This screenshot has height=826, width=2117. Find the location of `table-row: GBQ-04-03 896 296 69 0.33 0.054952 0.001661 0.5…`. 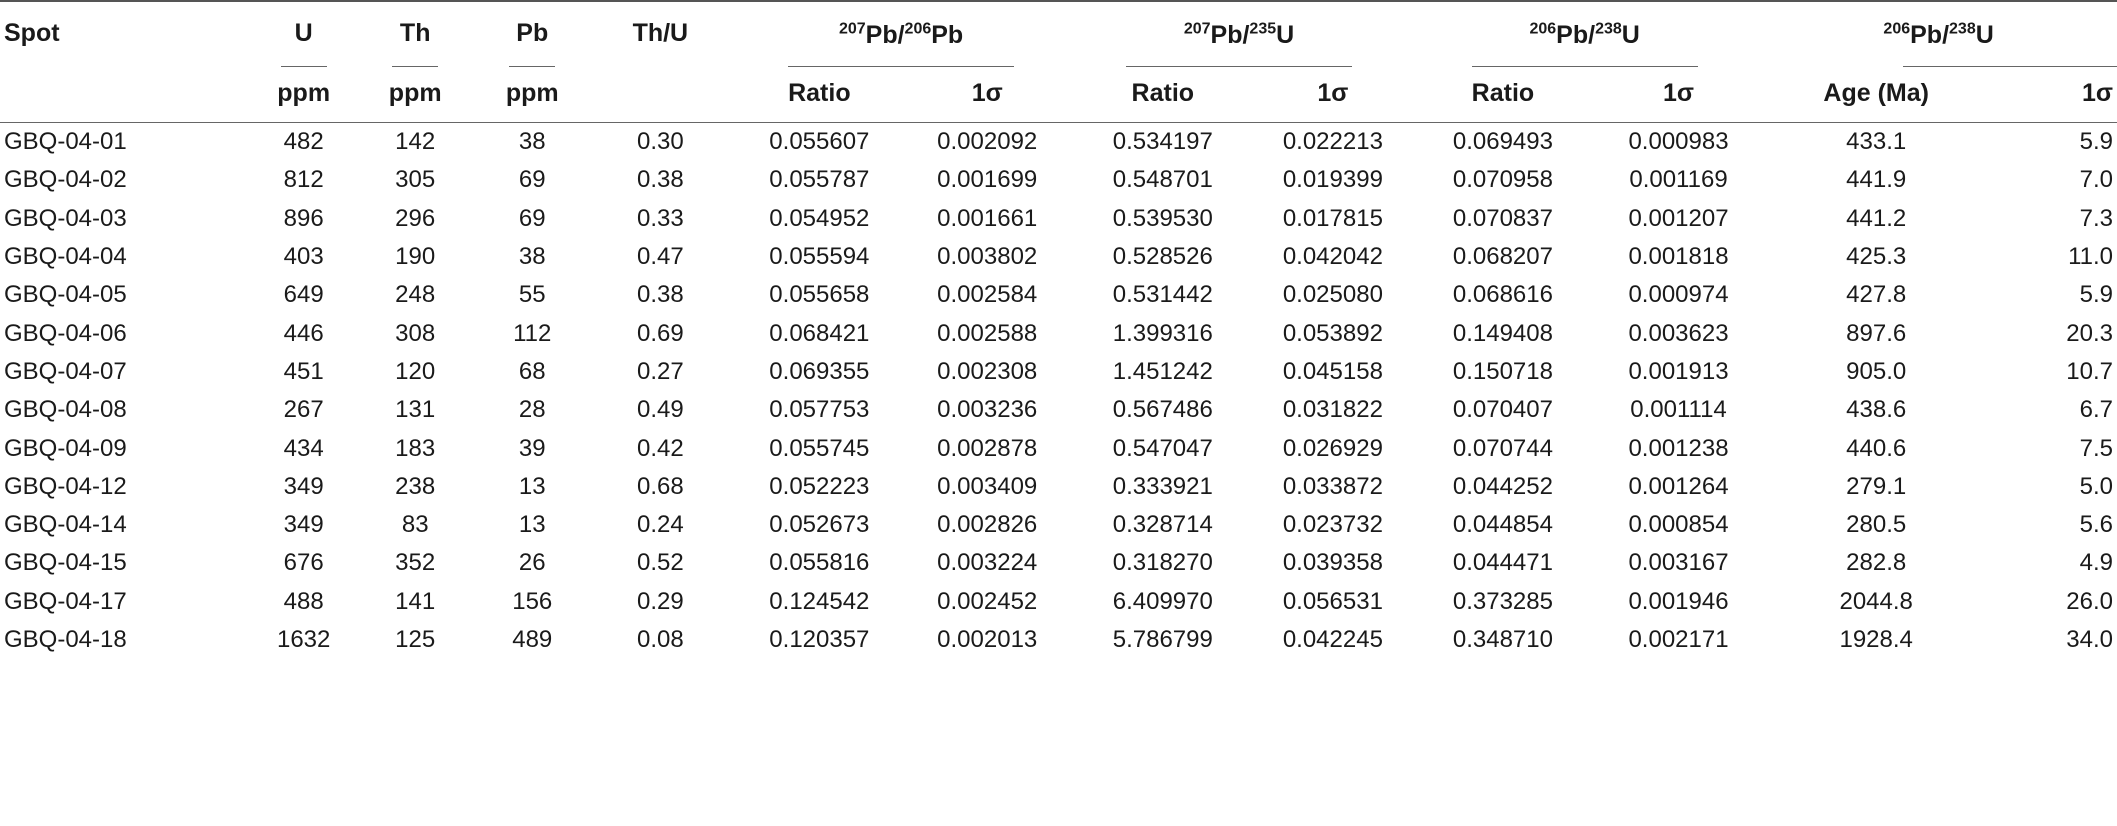

table-row: GBQ-04-03 896 296 69 0.33 0.054952 0.001661 0.5… is located at coordinates (1058, 219).